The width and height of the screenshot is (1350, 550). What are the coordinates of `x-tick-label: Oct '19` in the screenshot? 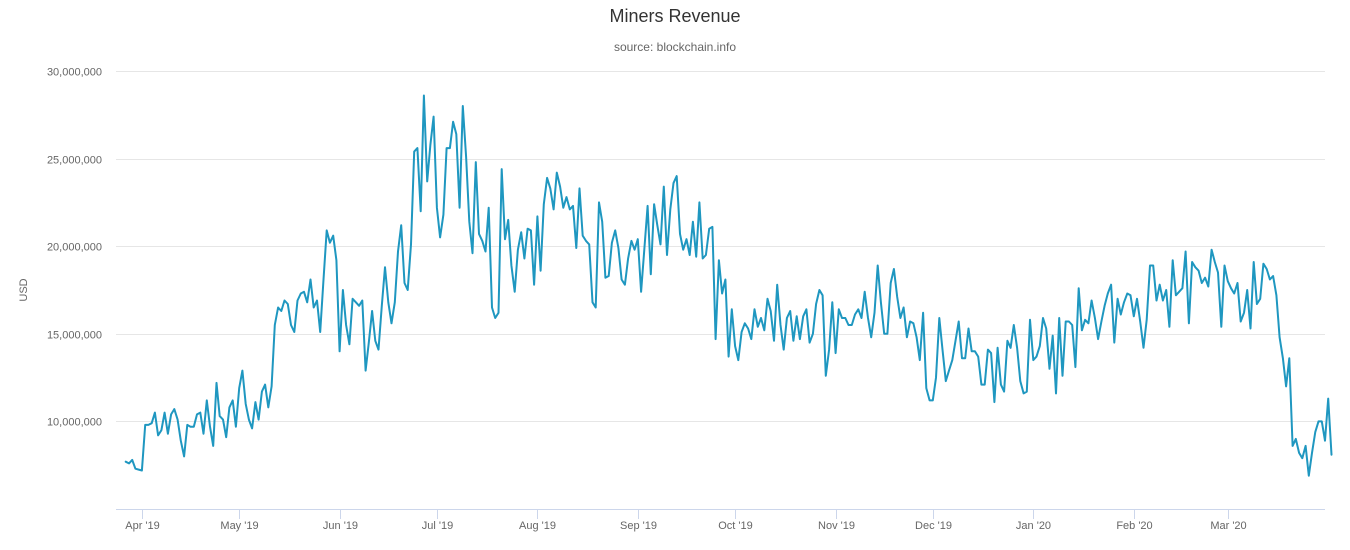 It's located at (735, 526).